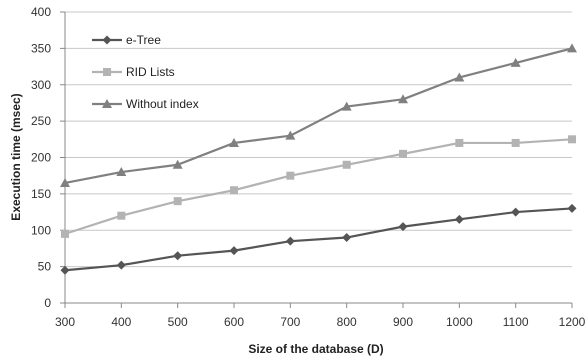  I want to click on y-tick-label: 350, so click(41, 48).